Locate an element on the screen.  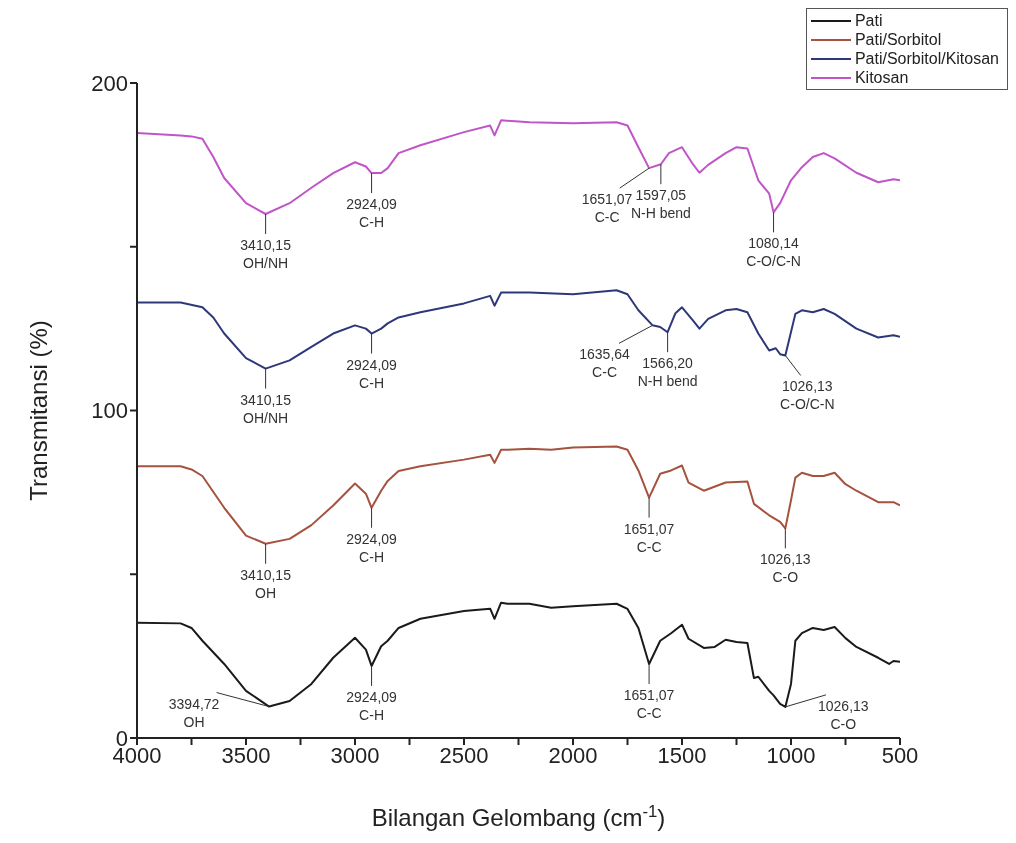
x-tick-label: 3500 is located at coordinates (246, 755).